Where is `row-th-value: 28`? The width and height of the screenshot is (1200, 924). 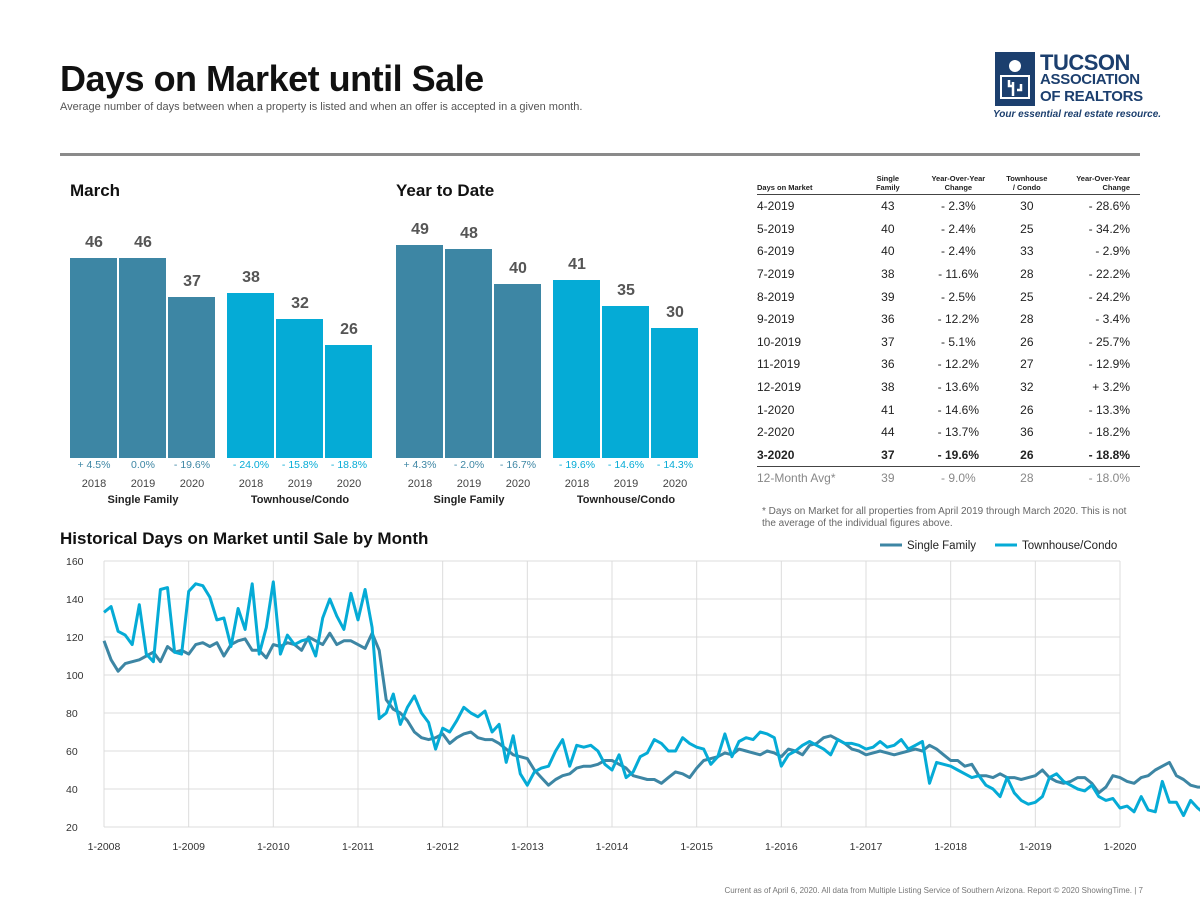 row-th-value: 28 is located at coordinates (1027, 274).